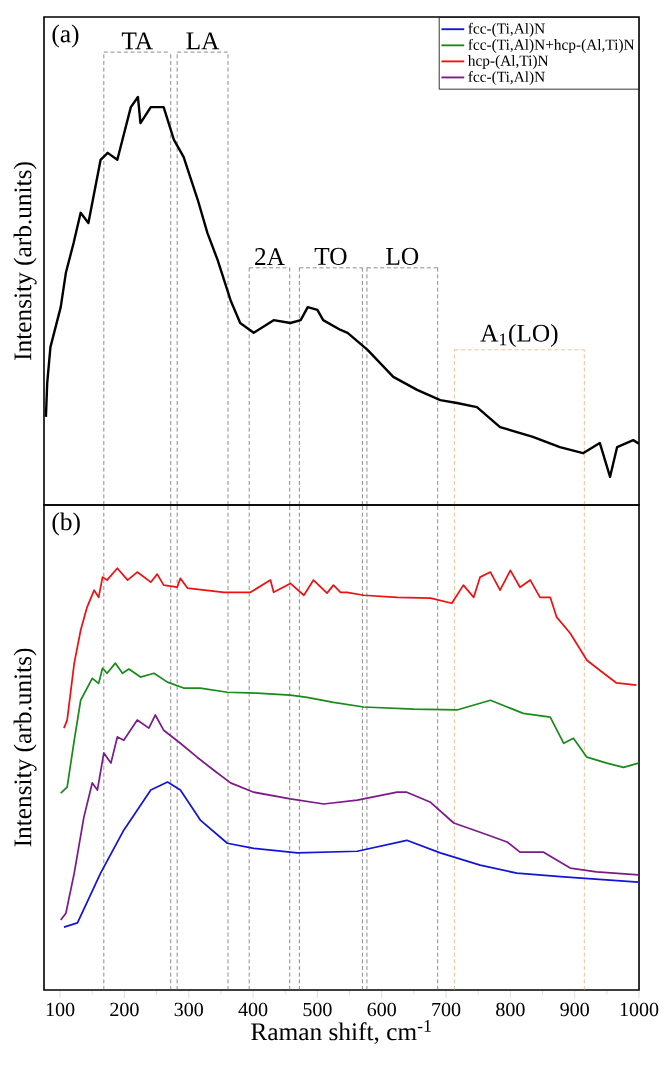 The height and width of the screenshot is (1074, 671). Describe the element at coordinates (270, 256) in the screenshot. I see `annotation: 2A` at that location.